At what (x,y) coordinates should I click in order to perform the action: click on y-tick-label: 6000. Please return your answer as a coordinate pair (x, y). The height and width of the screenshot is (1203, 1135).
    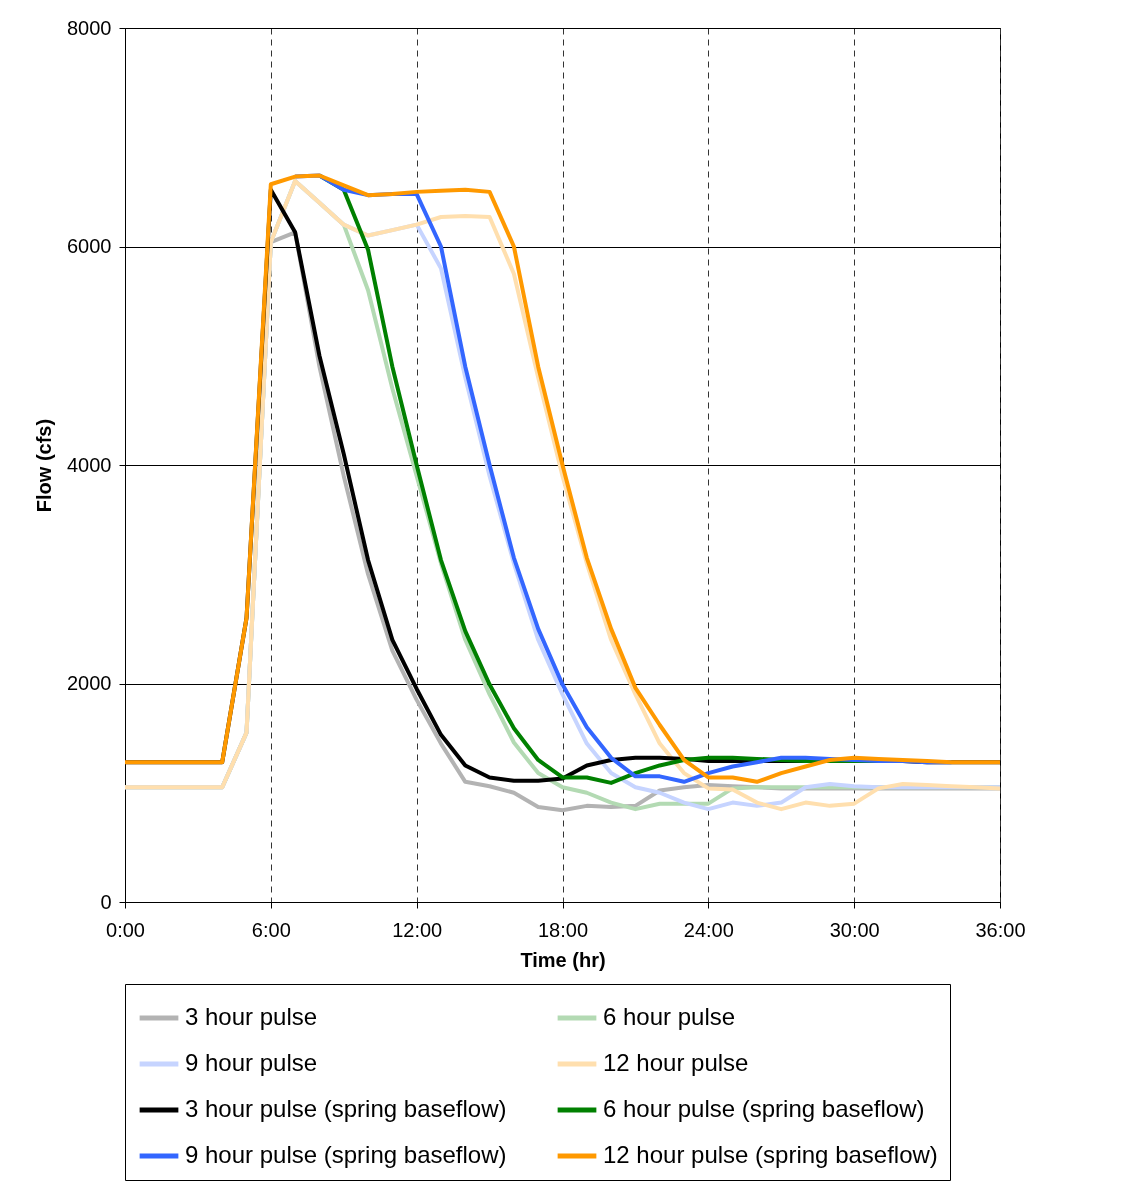
    Looking at the image, I should click on (89, 246).